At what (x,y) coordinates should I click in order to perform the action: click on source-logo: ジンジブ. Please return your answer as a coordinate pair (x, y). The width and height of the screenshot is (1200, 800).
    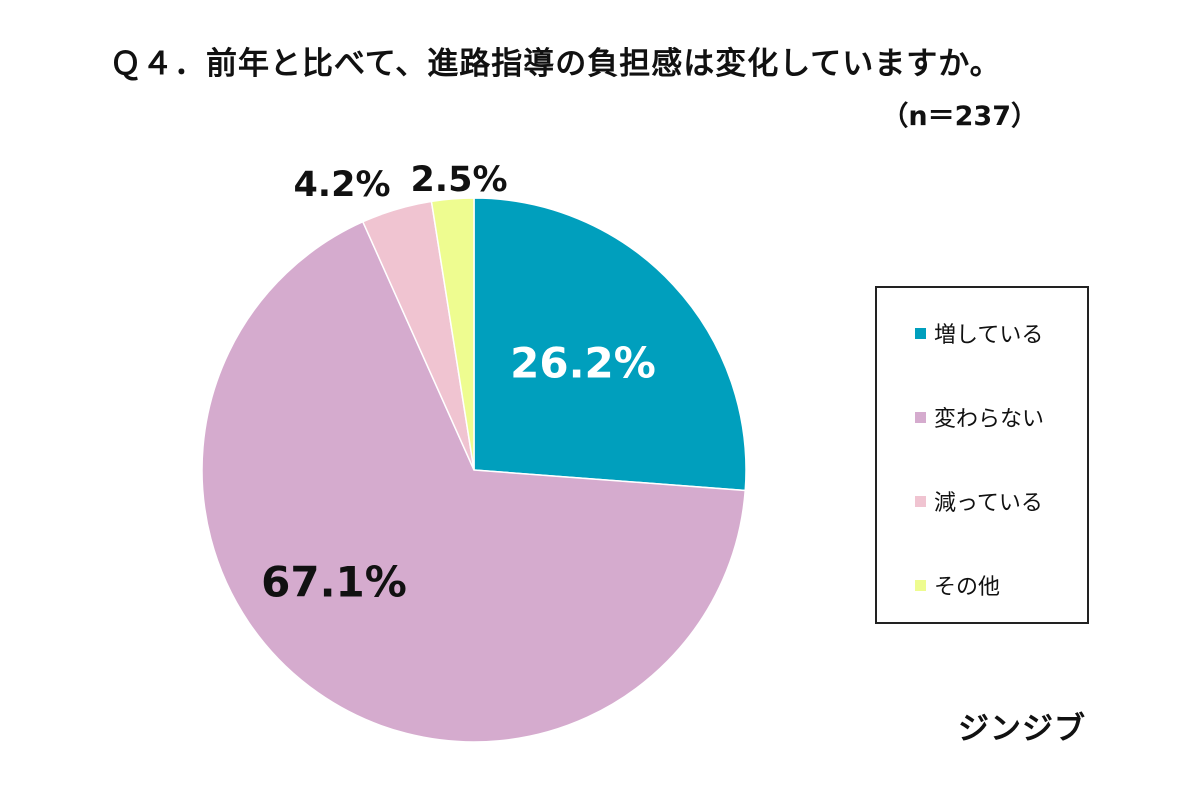
    Looking at the image, I should click on (1022, 729).